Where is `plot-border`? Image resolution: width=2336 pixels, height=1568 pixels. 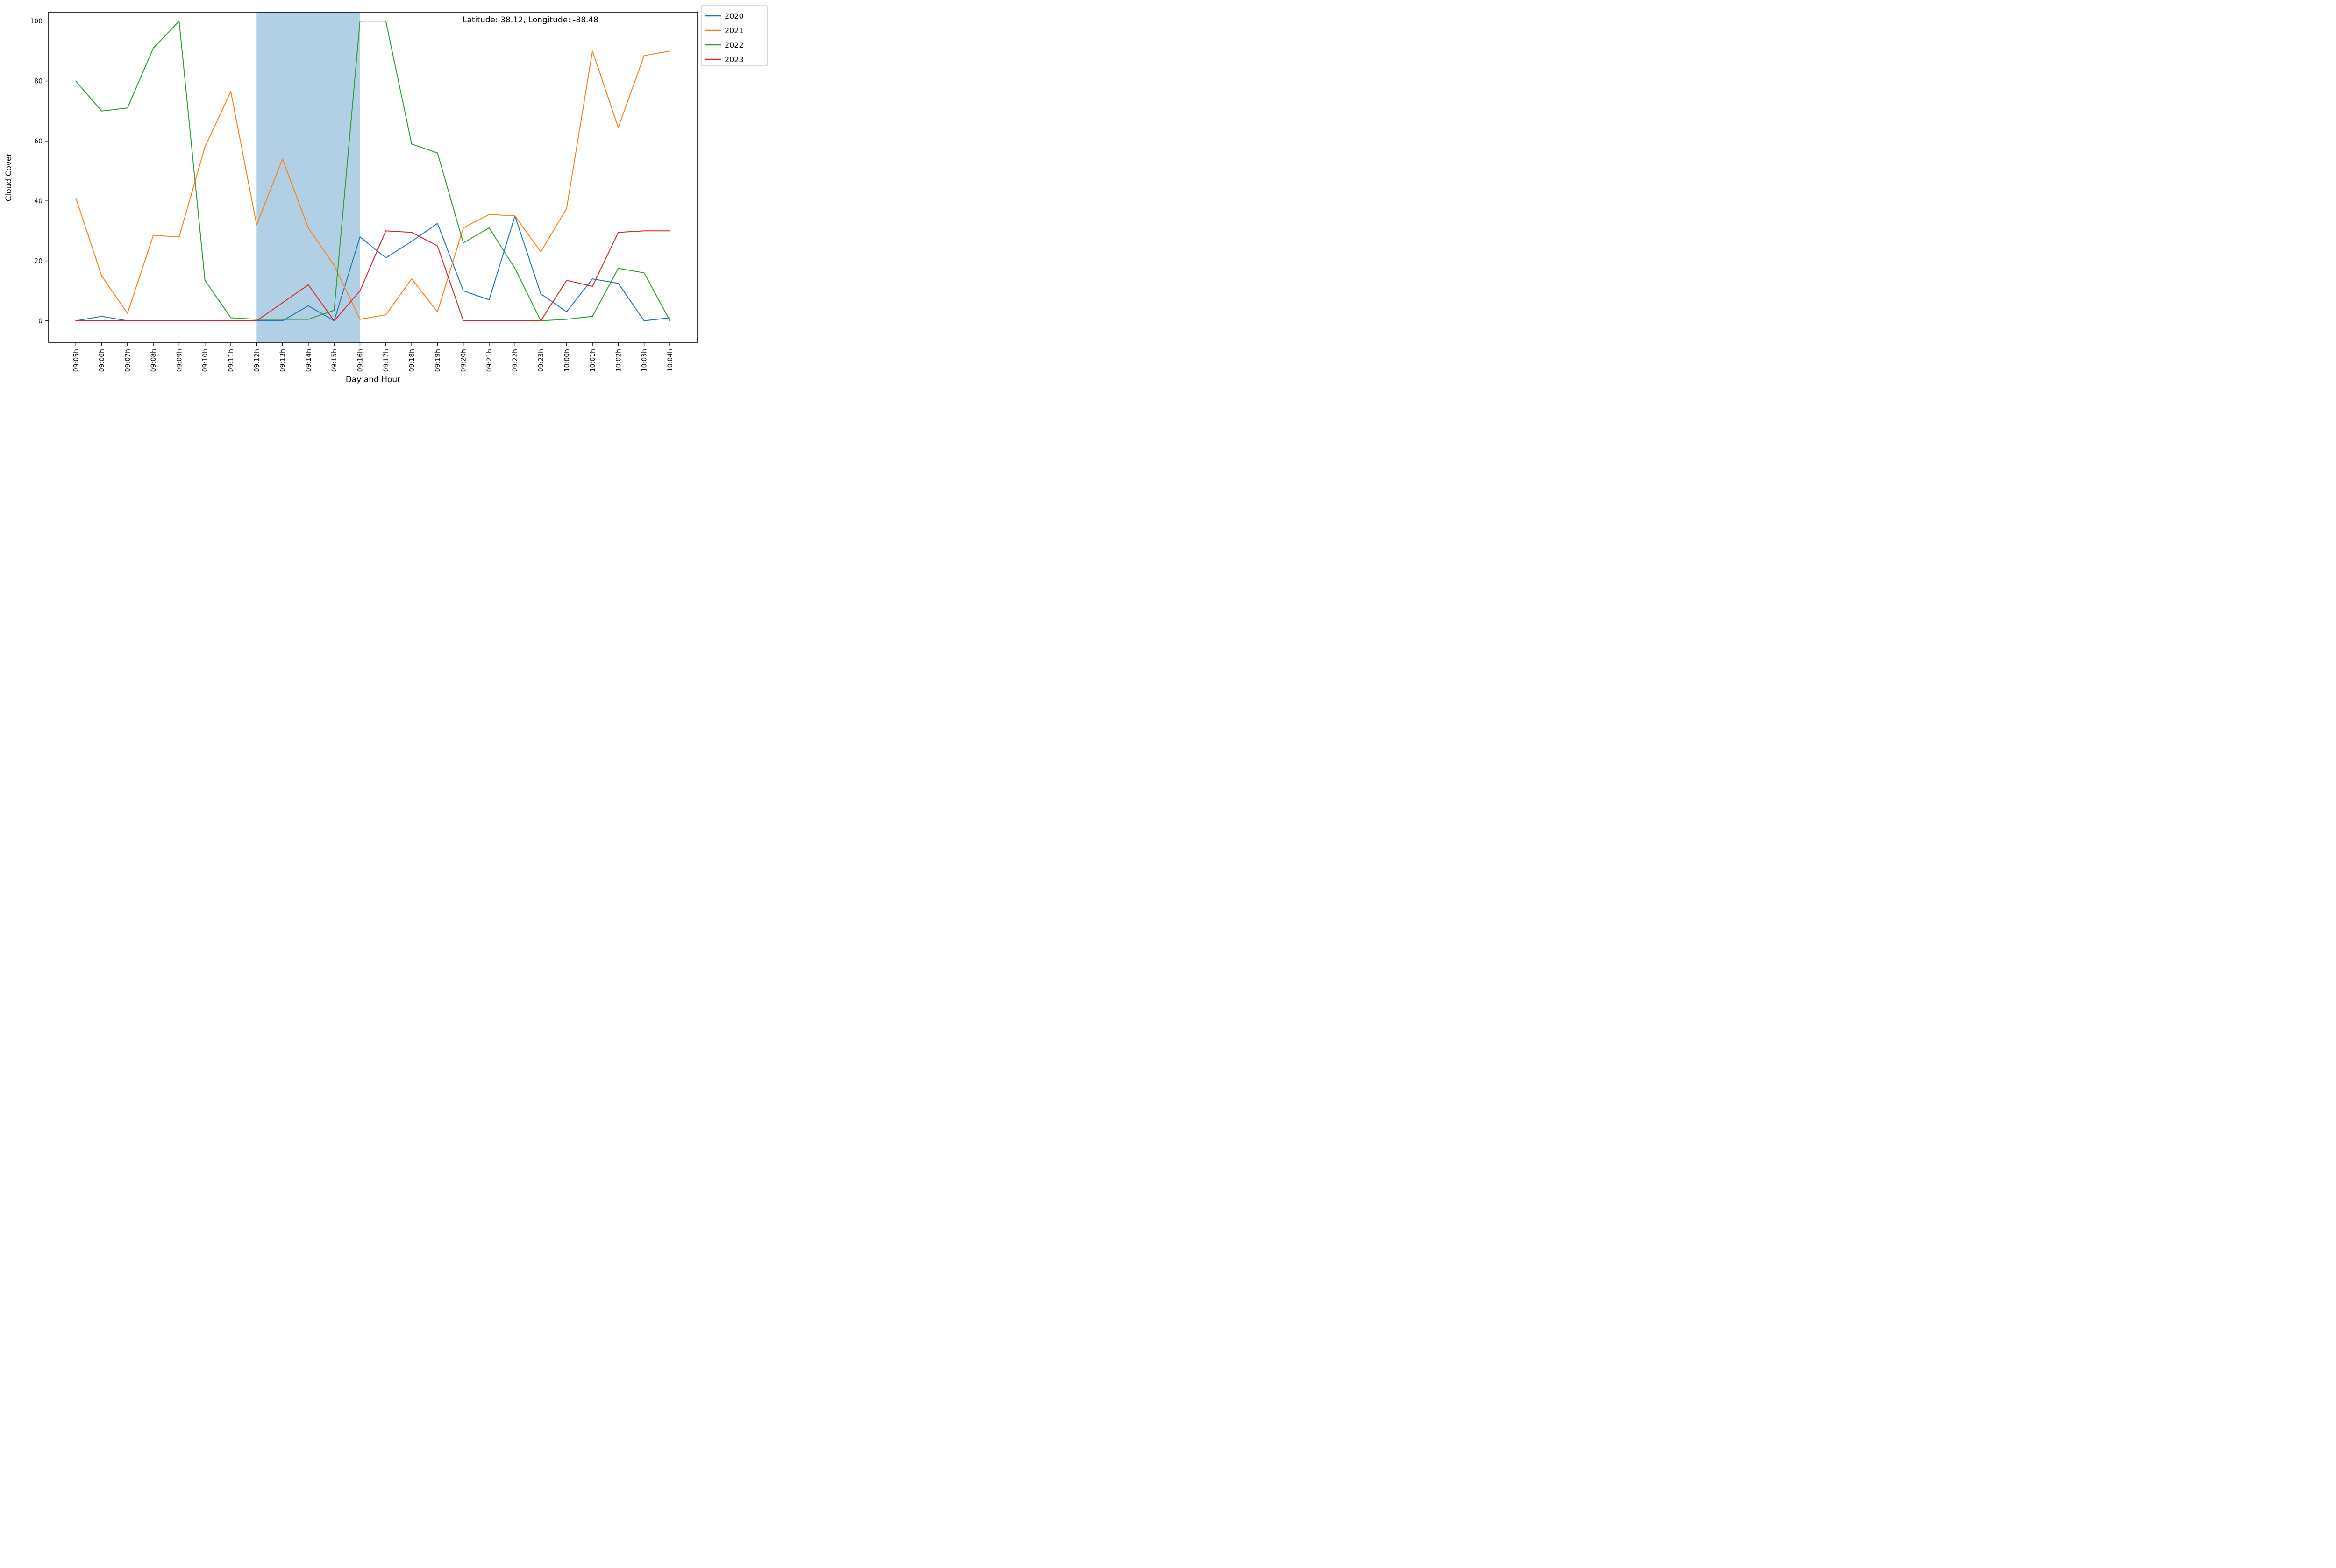 plot-border is located at coordinates (373, 177).